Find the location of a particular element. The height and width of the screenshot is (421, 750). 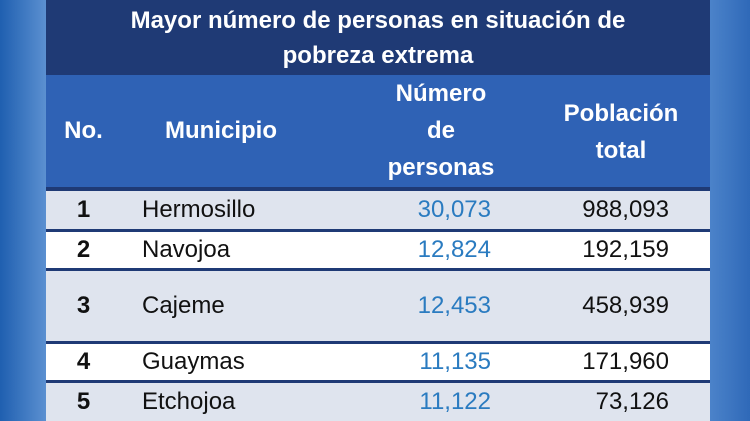

cell-no: 1 is located at coordinates (83, 209).